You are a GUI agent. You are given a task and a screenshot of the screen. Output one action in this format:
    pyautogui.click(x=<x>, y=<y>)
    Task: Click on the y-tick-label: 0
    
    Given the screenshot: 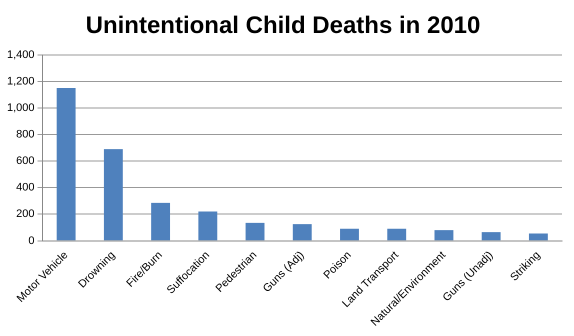 What is the action you would take?
    pyautogui.click(x=31, y=240)
    